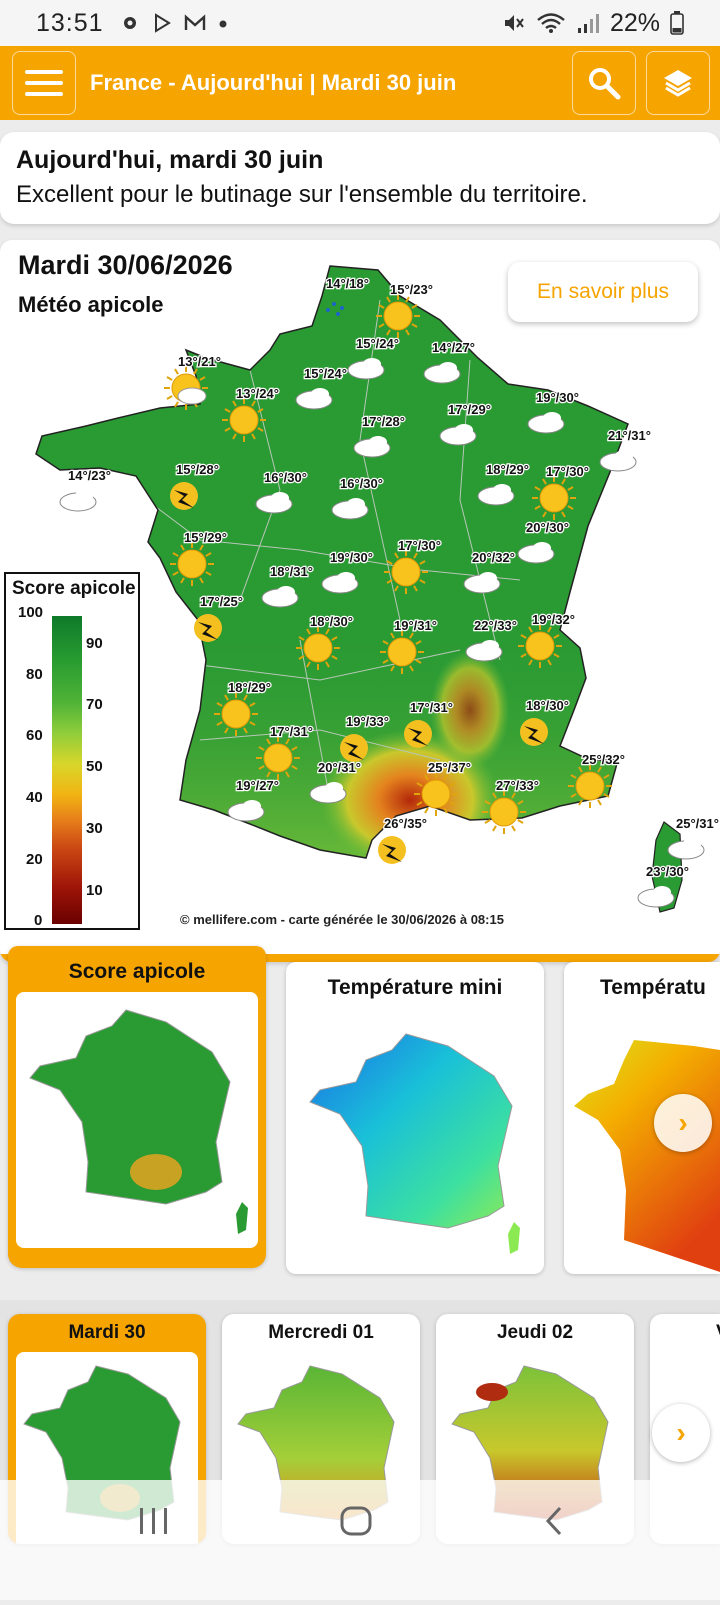  Describe the element at coordinates (34, 674) in the screenshot. I see `legend-tick: 80` at that location.